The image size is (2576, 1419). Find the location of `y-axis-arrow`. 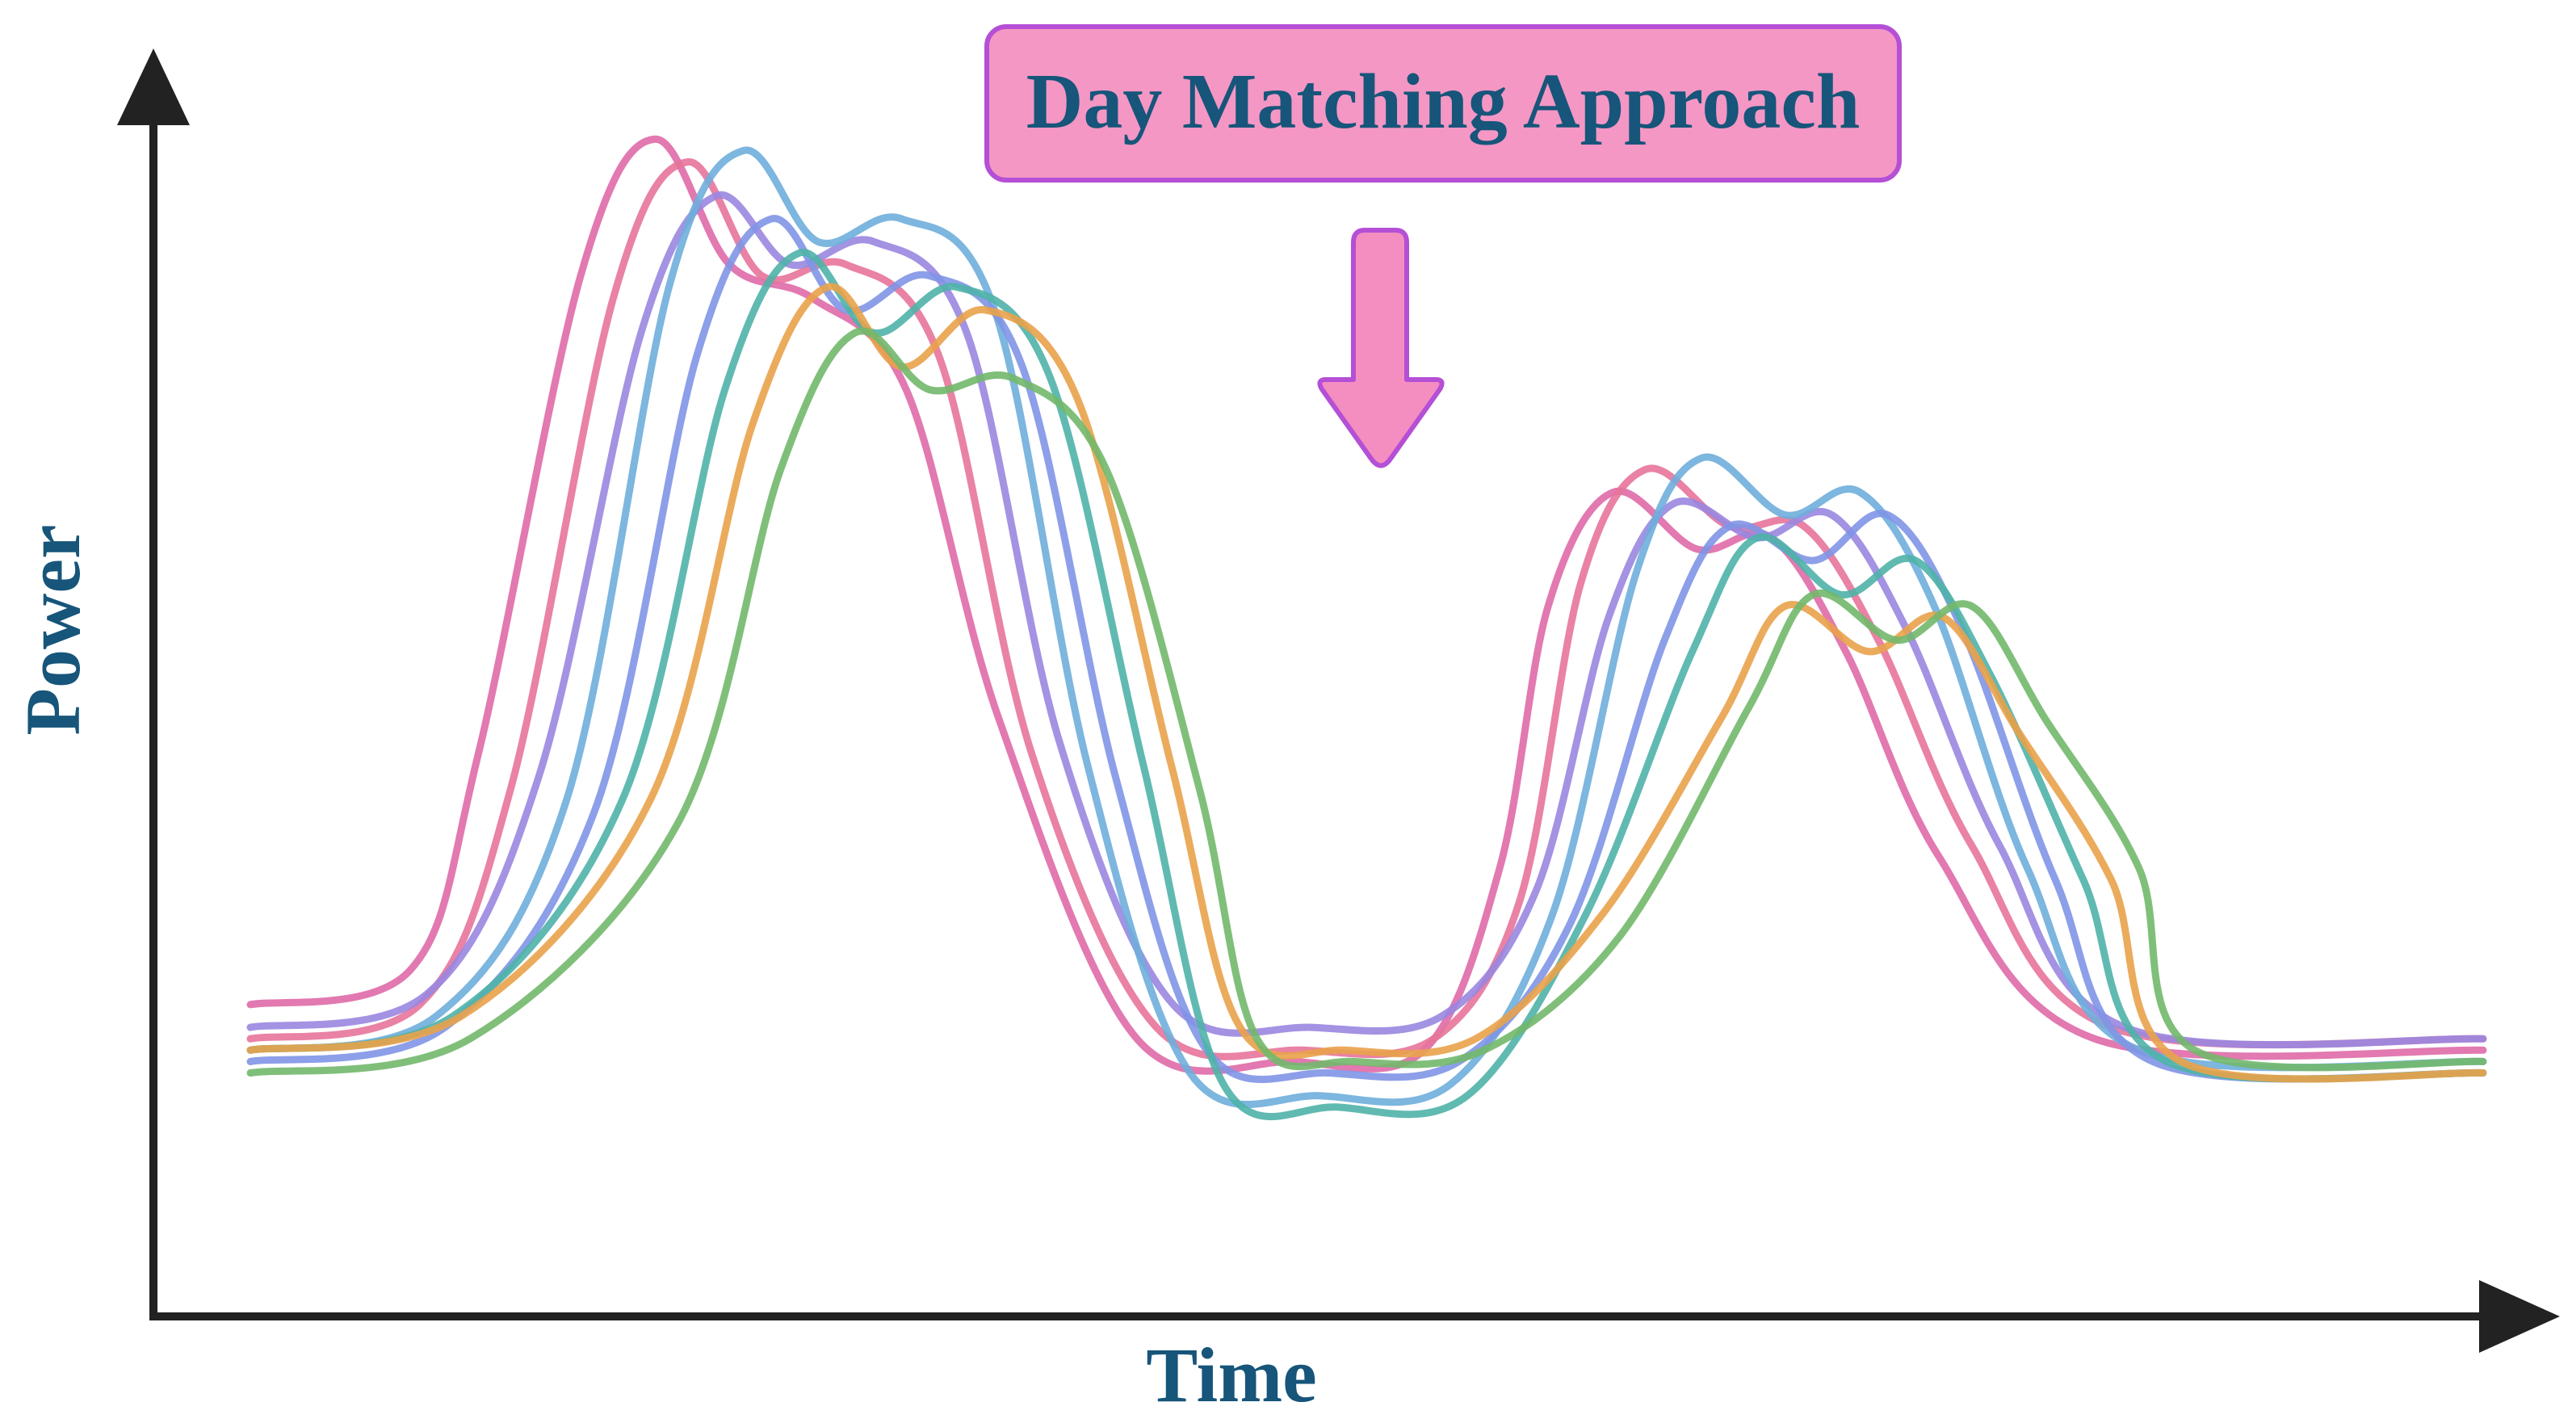

y-axis-arrow is located at coordinates (153, 86).